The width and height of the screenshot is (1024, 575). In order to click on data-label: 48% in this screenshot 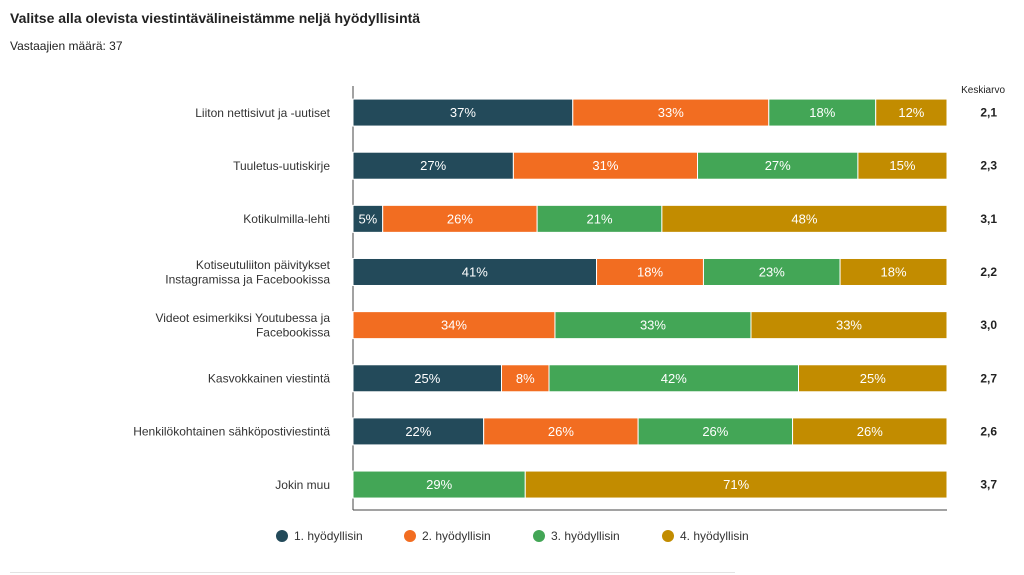, I will do `click(804, 218)`.